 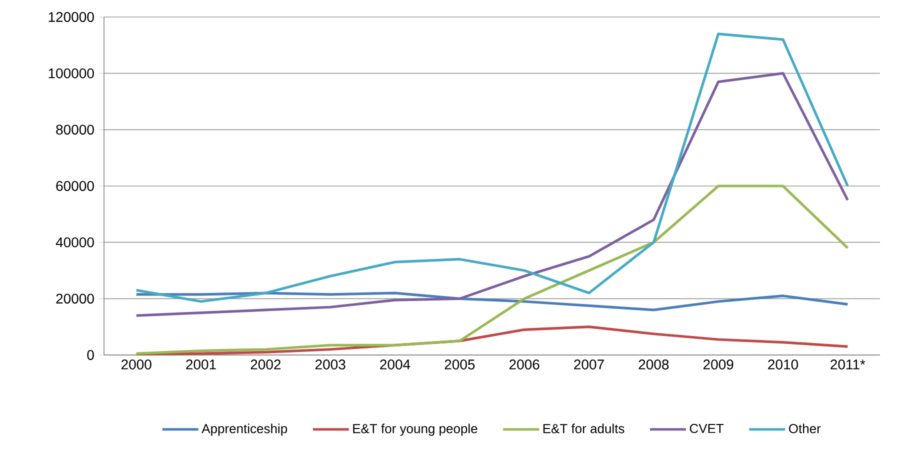 What do you see at coordinates (75, 299) in the screenshot?
I see `y-tick-label: 20000` at bounding box center [75, 299].